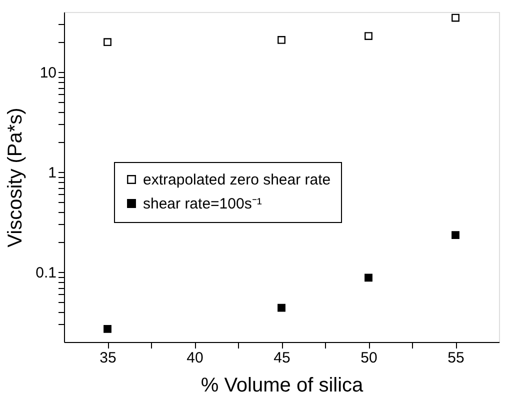  I want to click on x-tick-label: 35, so click(108, 358).